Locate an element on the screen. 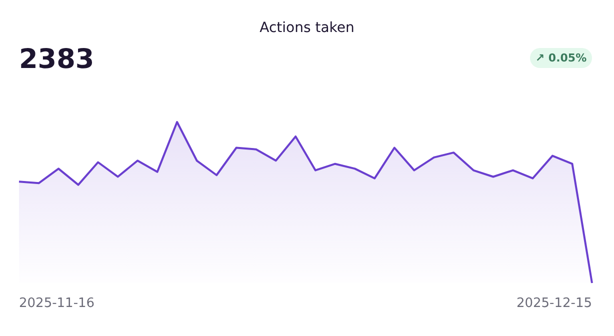 The image size is (614, 336). chart-title: Actions taken is located at coordinates (307, 28).